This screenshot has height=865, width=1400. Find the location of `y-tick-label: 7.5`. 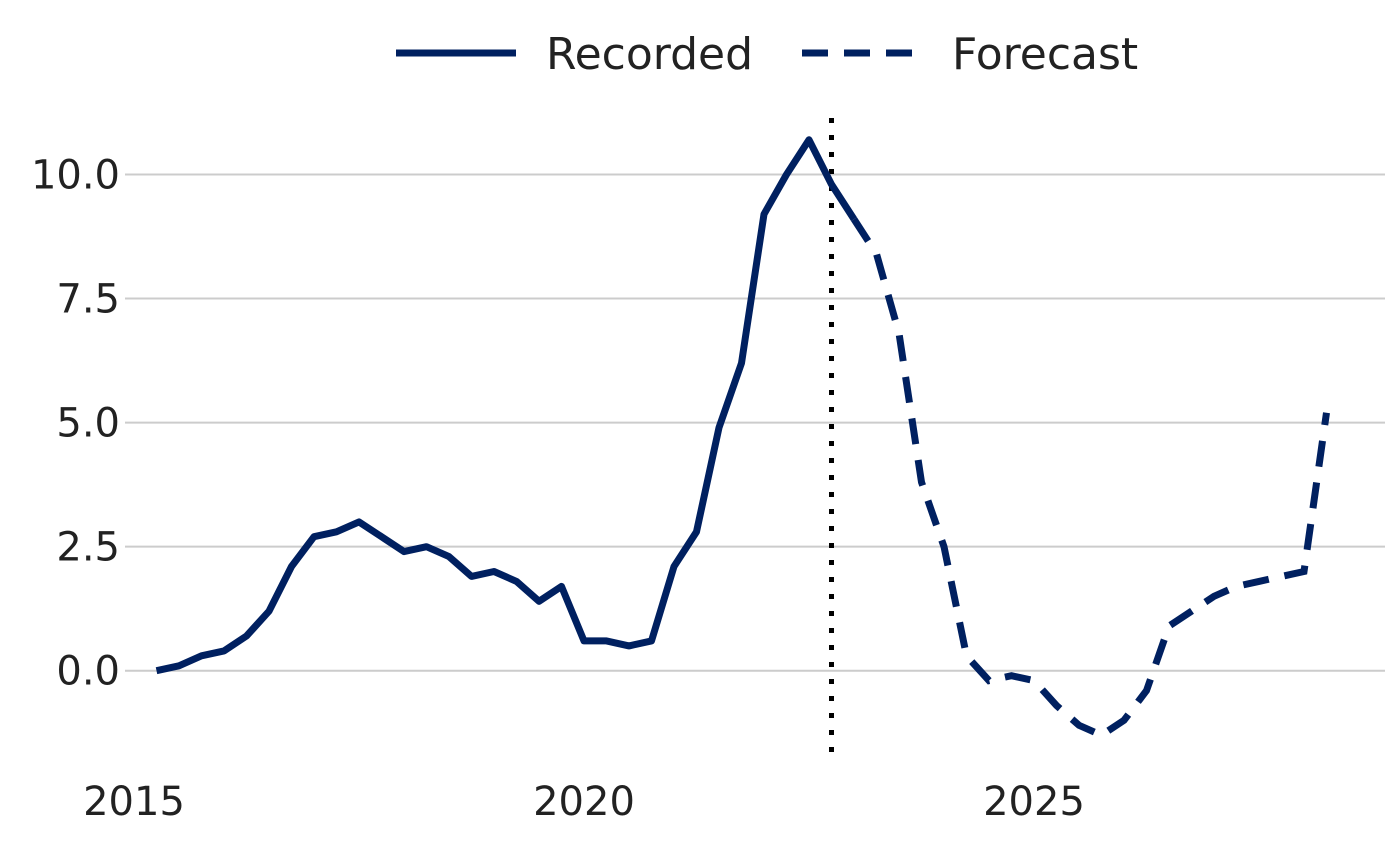

y-tick-label: 7.5 is located at coordinates (88, 300).